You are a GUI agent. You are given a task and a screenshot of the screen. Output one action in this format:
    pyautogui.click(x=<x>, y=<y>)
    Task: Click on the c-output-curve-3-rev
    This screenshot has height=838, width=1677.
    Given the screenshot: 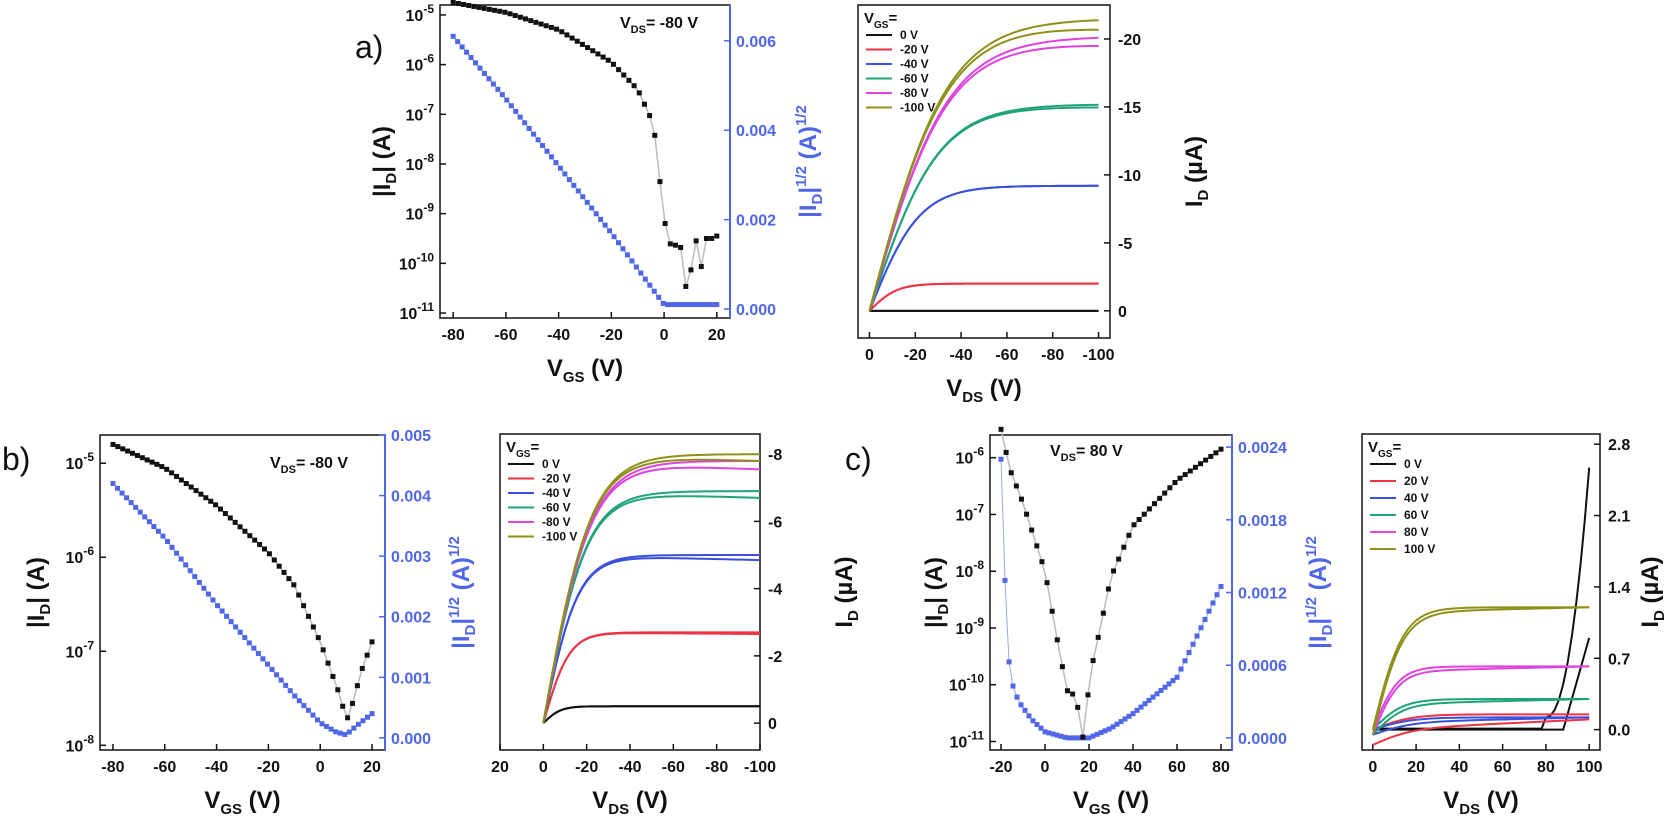 What is the action you would take?
    pyautogui.click(x=1481, y=717)
    